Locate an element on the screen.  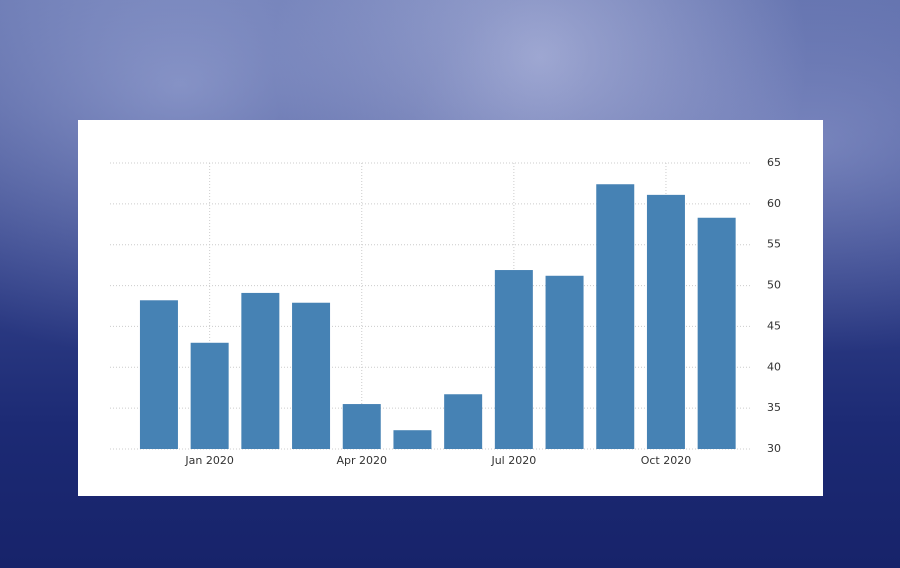
y-tick-label: 65 is located at coordinates (774, 162).